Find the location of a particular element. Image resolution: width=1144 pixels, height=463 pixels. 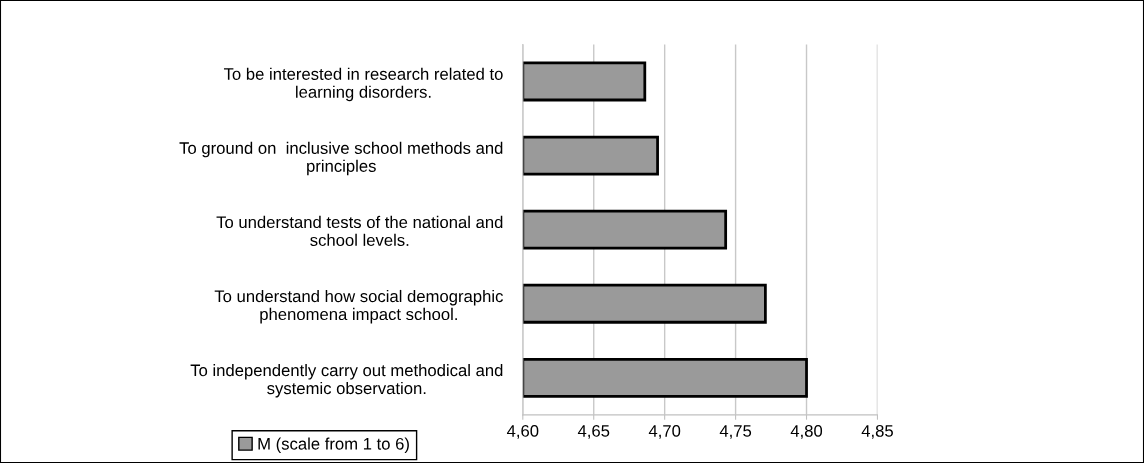

x-tick-label: 4,65 is located at coordinates (593, 432).